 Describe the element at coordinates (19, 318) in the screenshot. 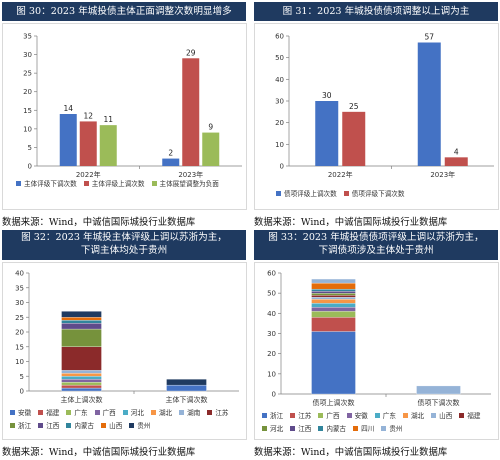

I see `y-tick-label: 25` at that location.